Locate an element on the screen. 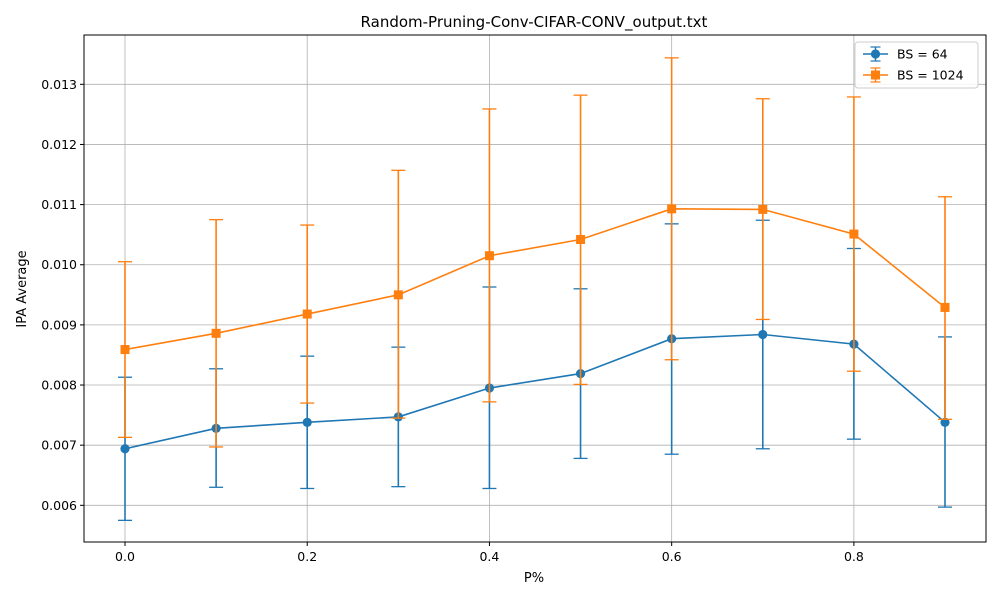 This screenshot has height=600, width=1000. y-tick-label: 0.011 is located at coordinates (59, 204).